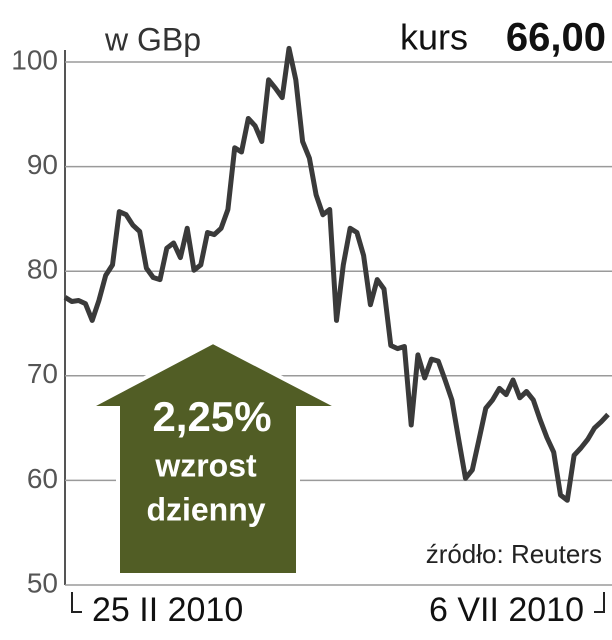 Image resolution: width=612 pixels, height=640 pixels. What do you see at coordinates (514, 554) in the screenshot?
I see `source: źródło: Reuters` at bounding box center [514, 554].